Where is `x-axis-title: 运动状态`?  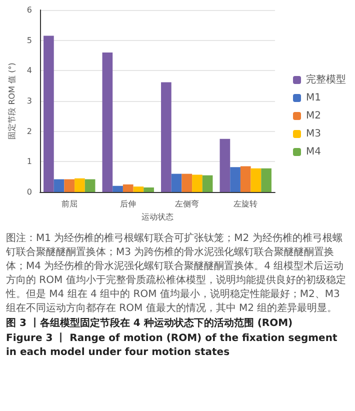 x-axis-title: 运动状态 is located at coordinates (158, 217).